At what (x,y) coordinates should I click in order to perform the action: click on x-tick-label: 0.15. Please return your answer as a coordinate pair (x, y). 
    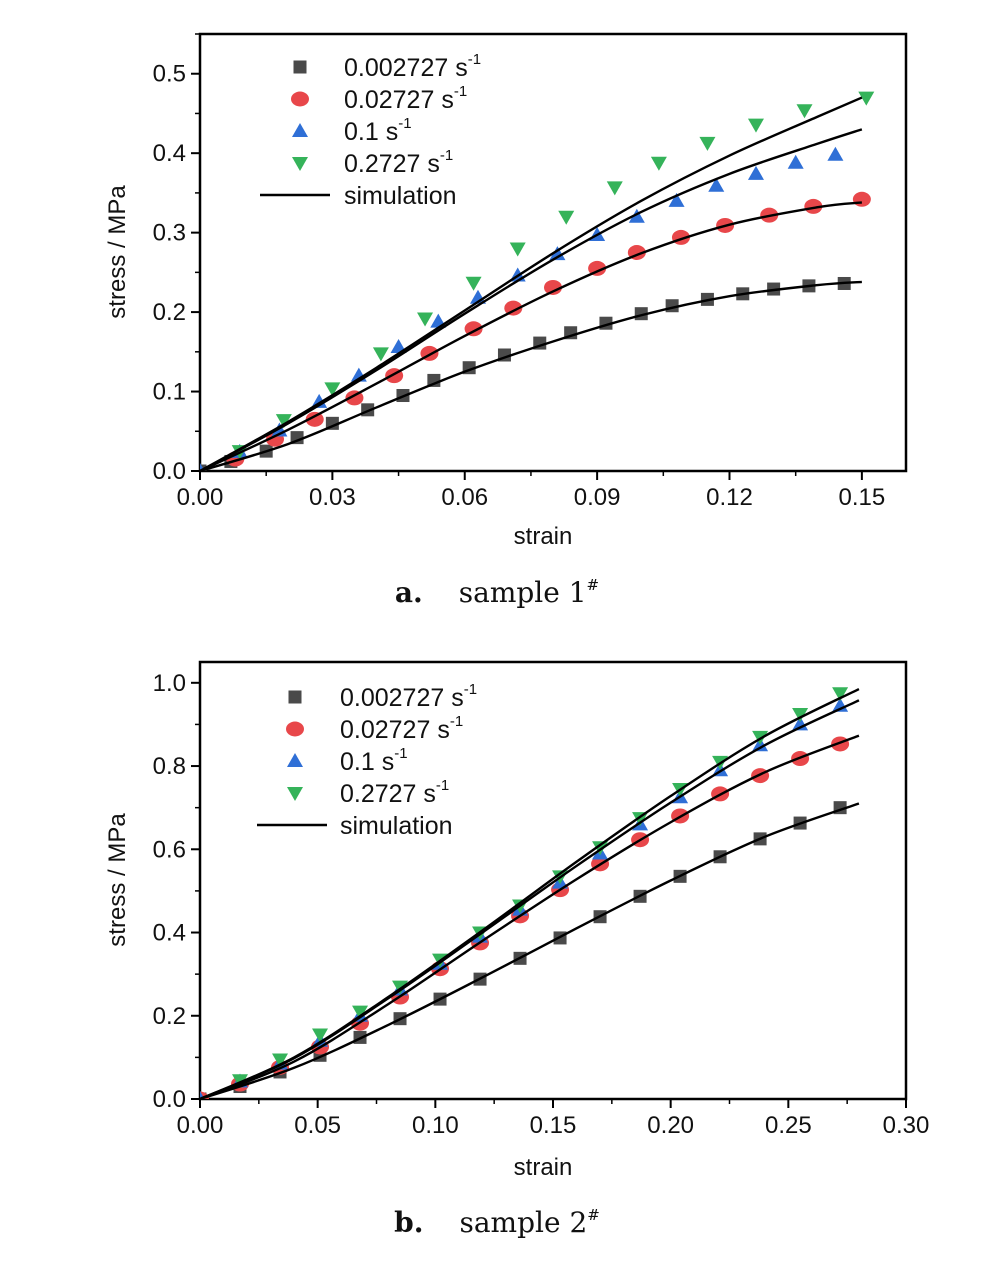
    Looking at the image, I should click on (553, 1125).